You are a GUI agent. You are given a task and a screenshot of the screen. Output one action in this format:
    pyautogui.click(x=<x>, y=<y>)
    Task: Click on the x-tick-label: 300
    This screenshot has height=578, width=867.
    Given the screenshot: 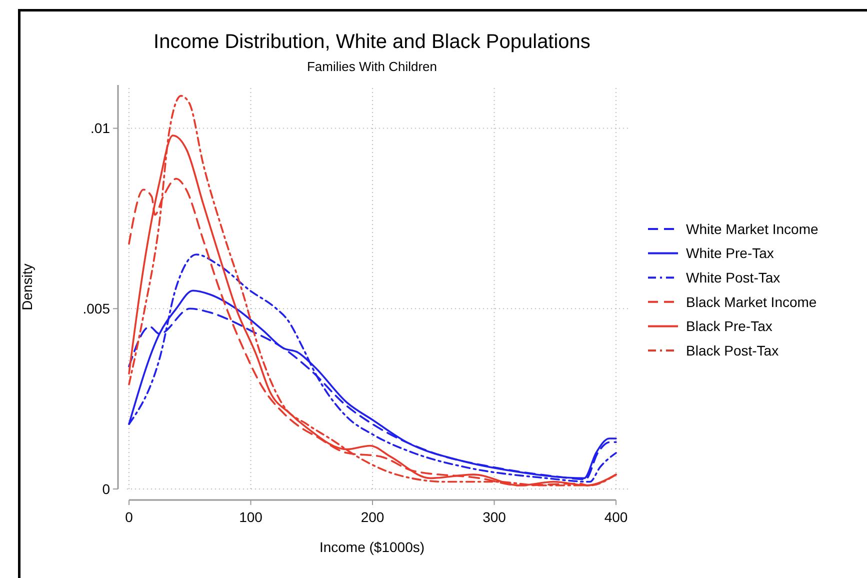 What is the action you would take?
    pyautogui.click(x=494, y=517)
    